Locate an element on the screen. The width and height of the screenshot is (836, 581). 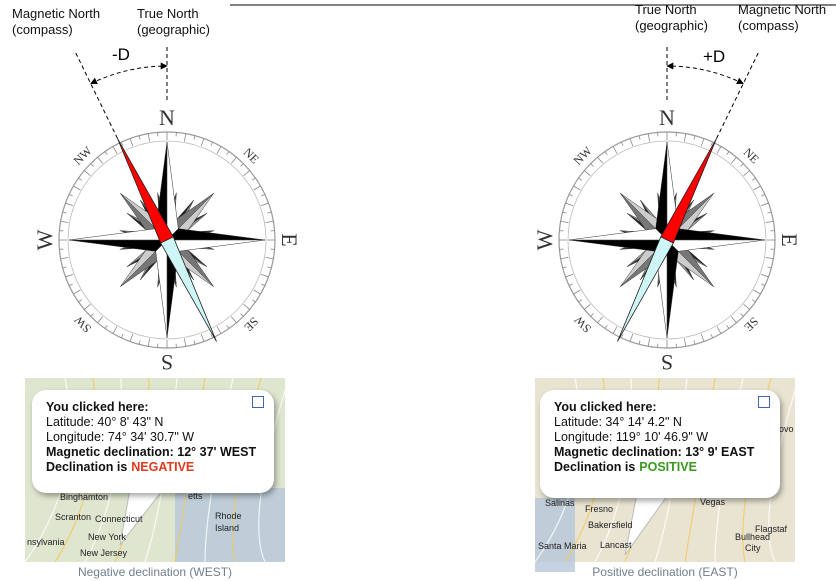
map-label: etts is located at coordinates (195, 496).